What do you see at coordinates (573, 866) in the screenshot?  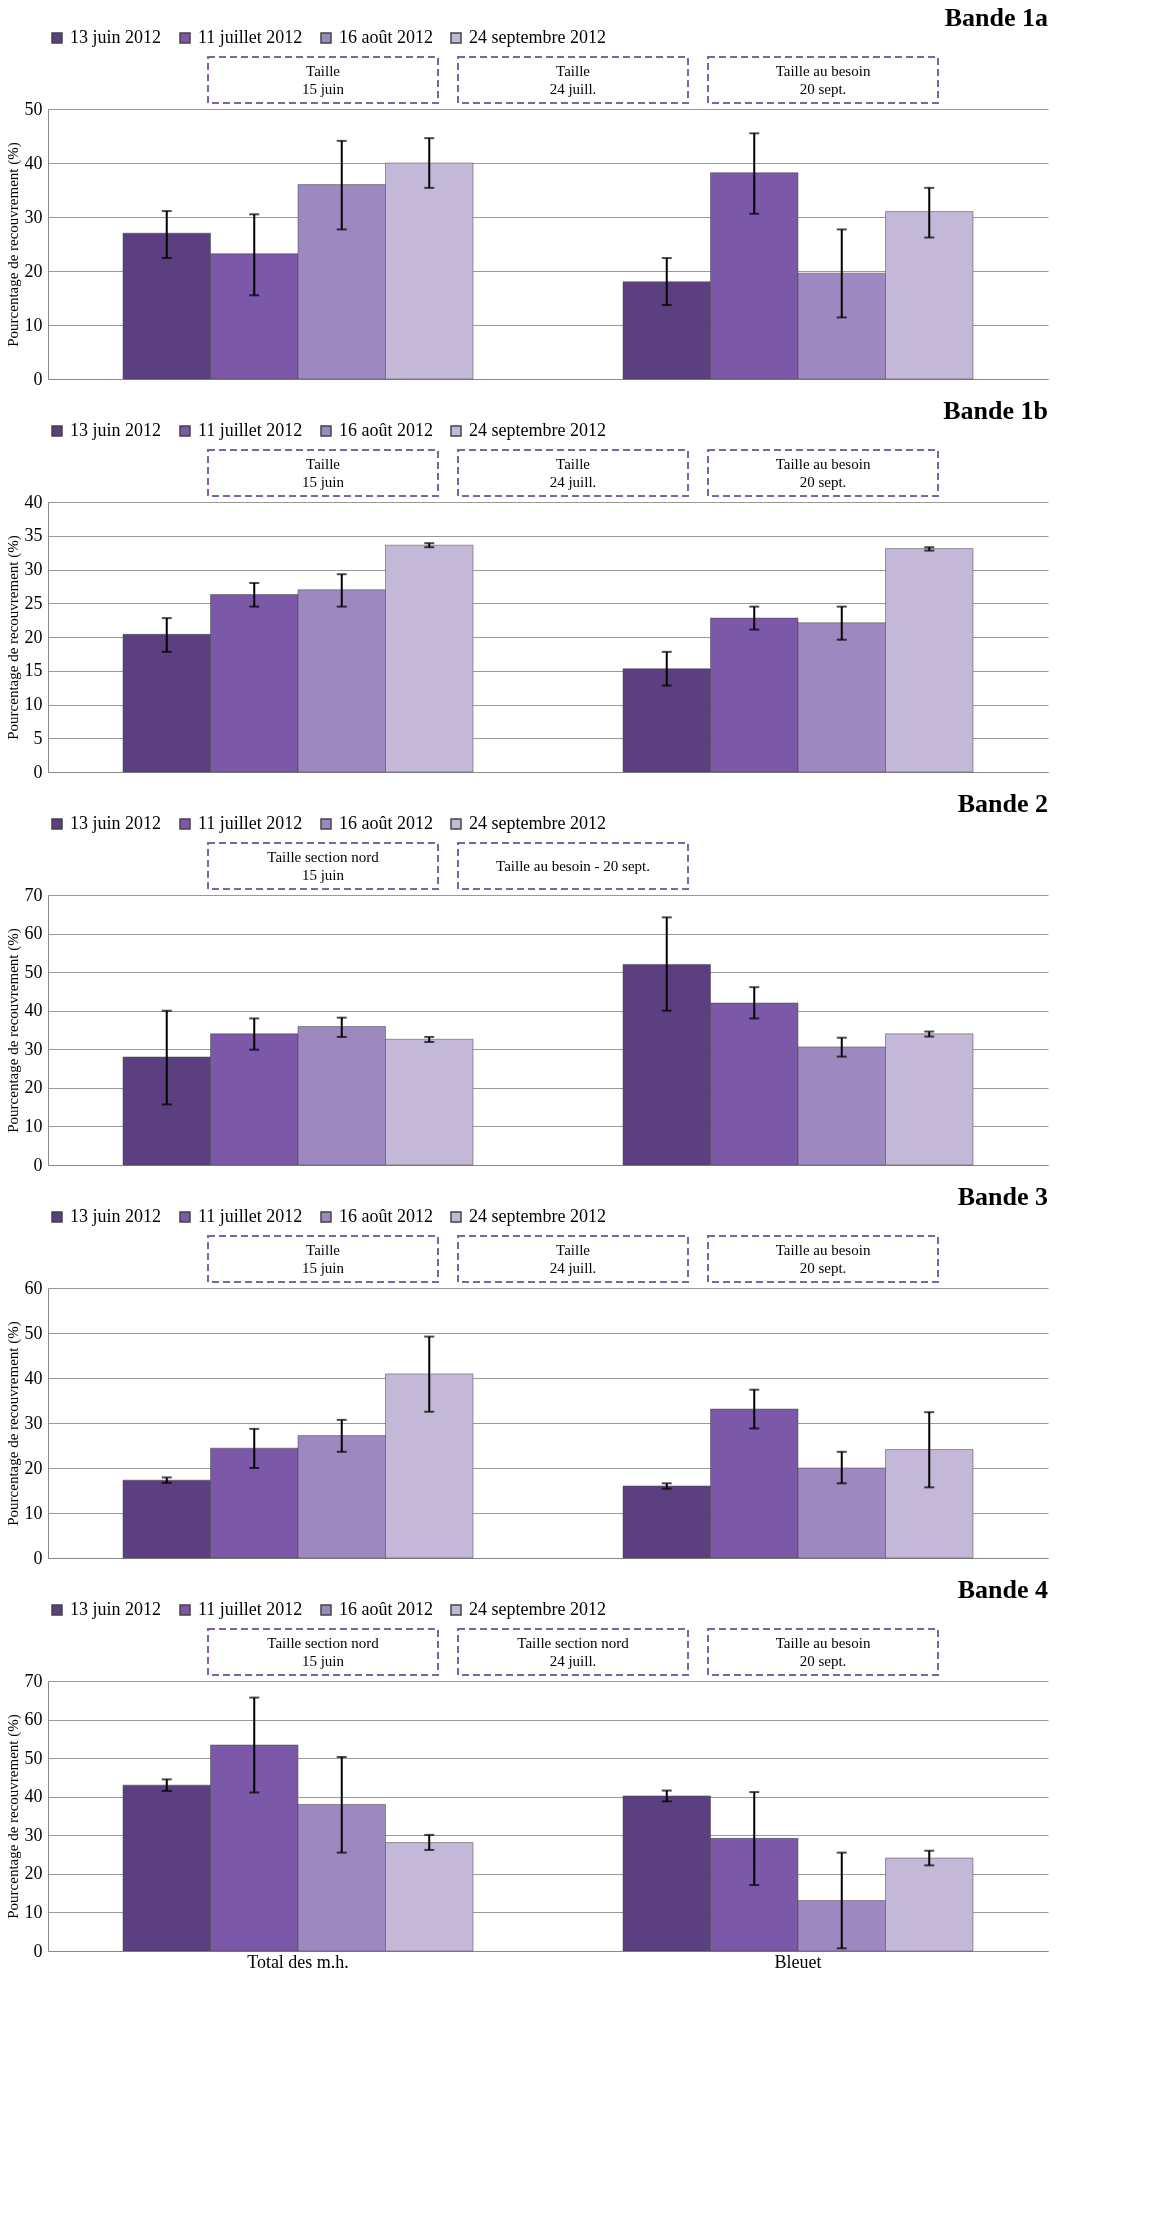 I see `text: Taille au besoin - 20 sept.` at bounding box center [573, 866].